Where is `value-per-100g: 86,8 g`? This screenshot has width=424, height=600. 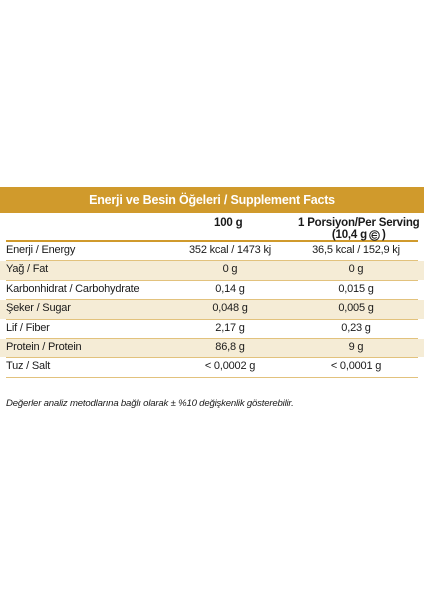 value-per-100g: 86,8 g is located at coordinates (230, 346).